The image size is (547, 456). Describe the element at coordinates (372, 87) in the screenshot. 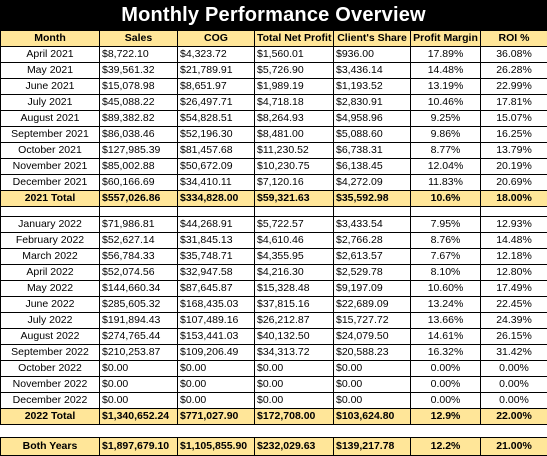

I see `table-cell: $1,193.52` at that location.